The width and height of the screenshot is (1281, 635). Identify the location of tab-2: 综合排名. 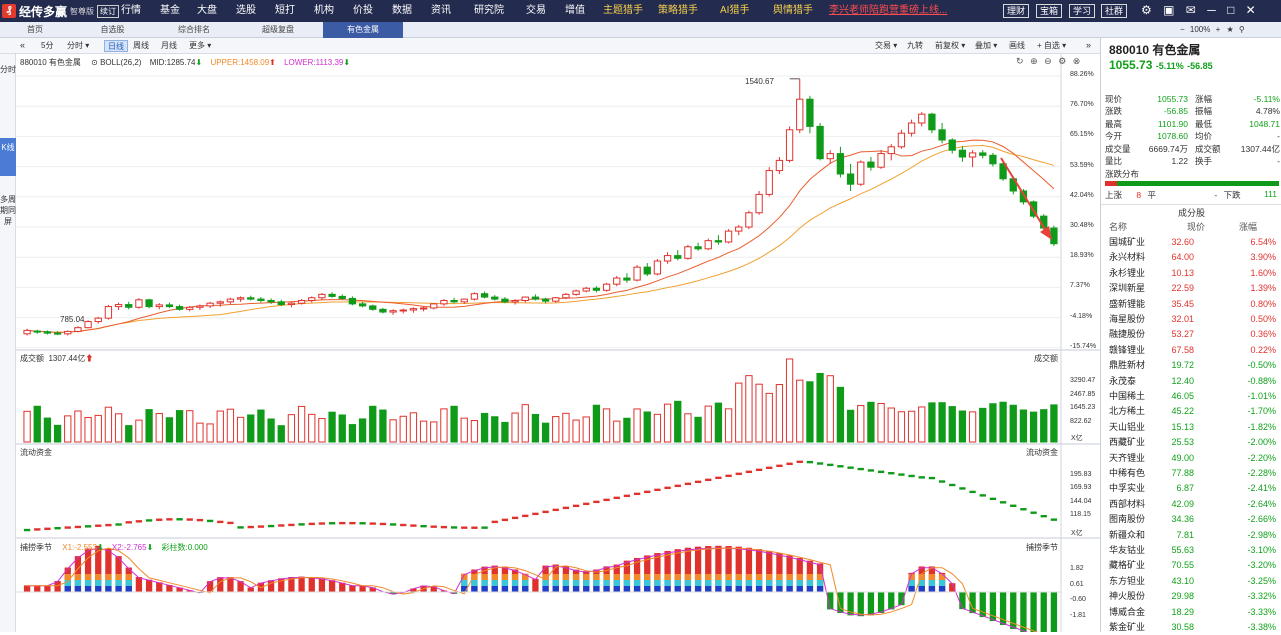
(194, 30).